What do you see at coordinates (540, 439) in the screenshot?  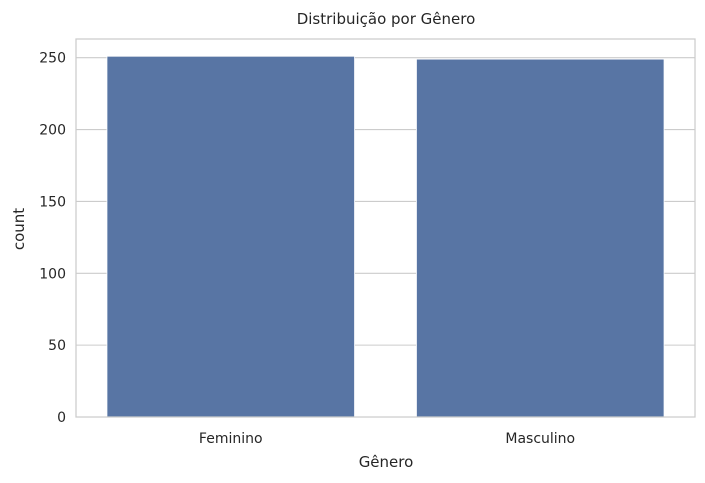 I see `x-tick-label-masculino: Masculino` at bounding box center [540, 439].